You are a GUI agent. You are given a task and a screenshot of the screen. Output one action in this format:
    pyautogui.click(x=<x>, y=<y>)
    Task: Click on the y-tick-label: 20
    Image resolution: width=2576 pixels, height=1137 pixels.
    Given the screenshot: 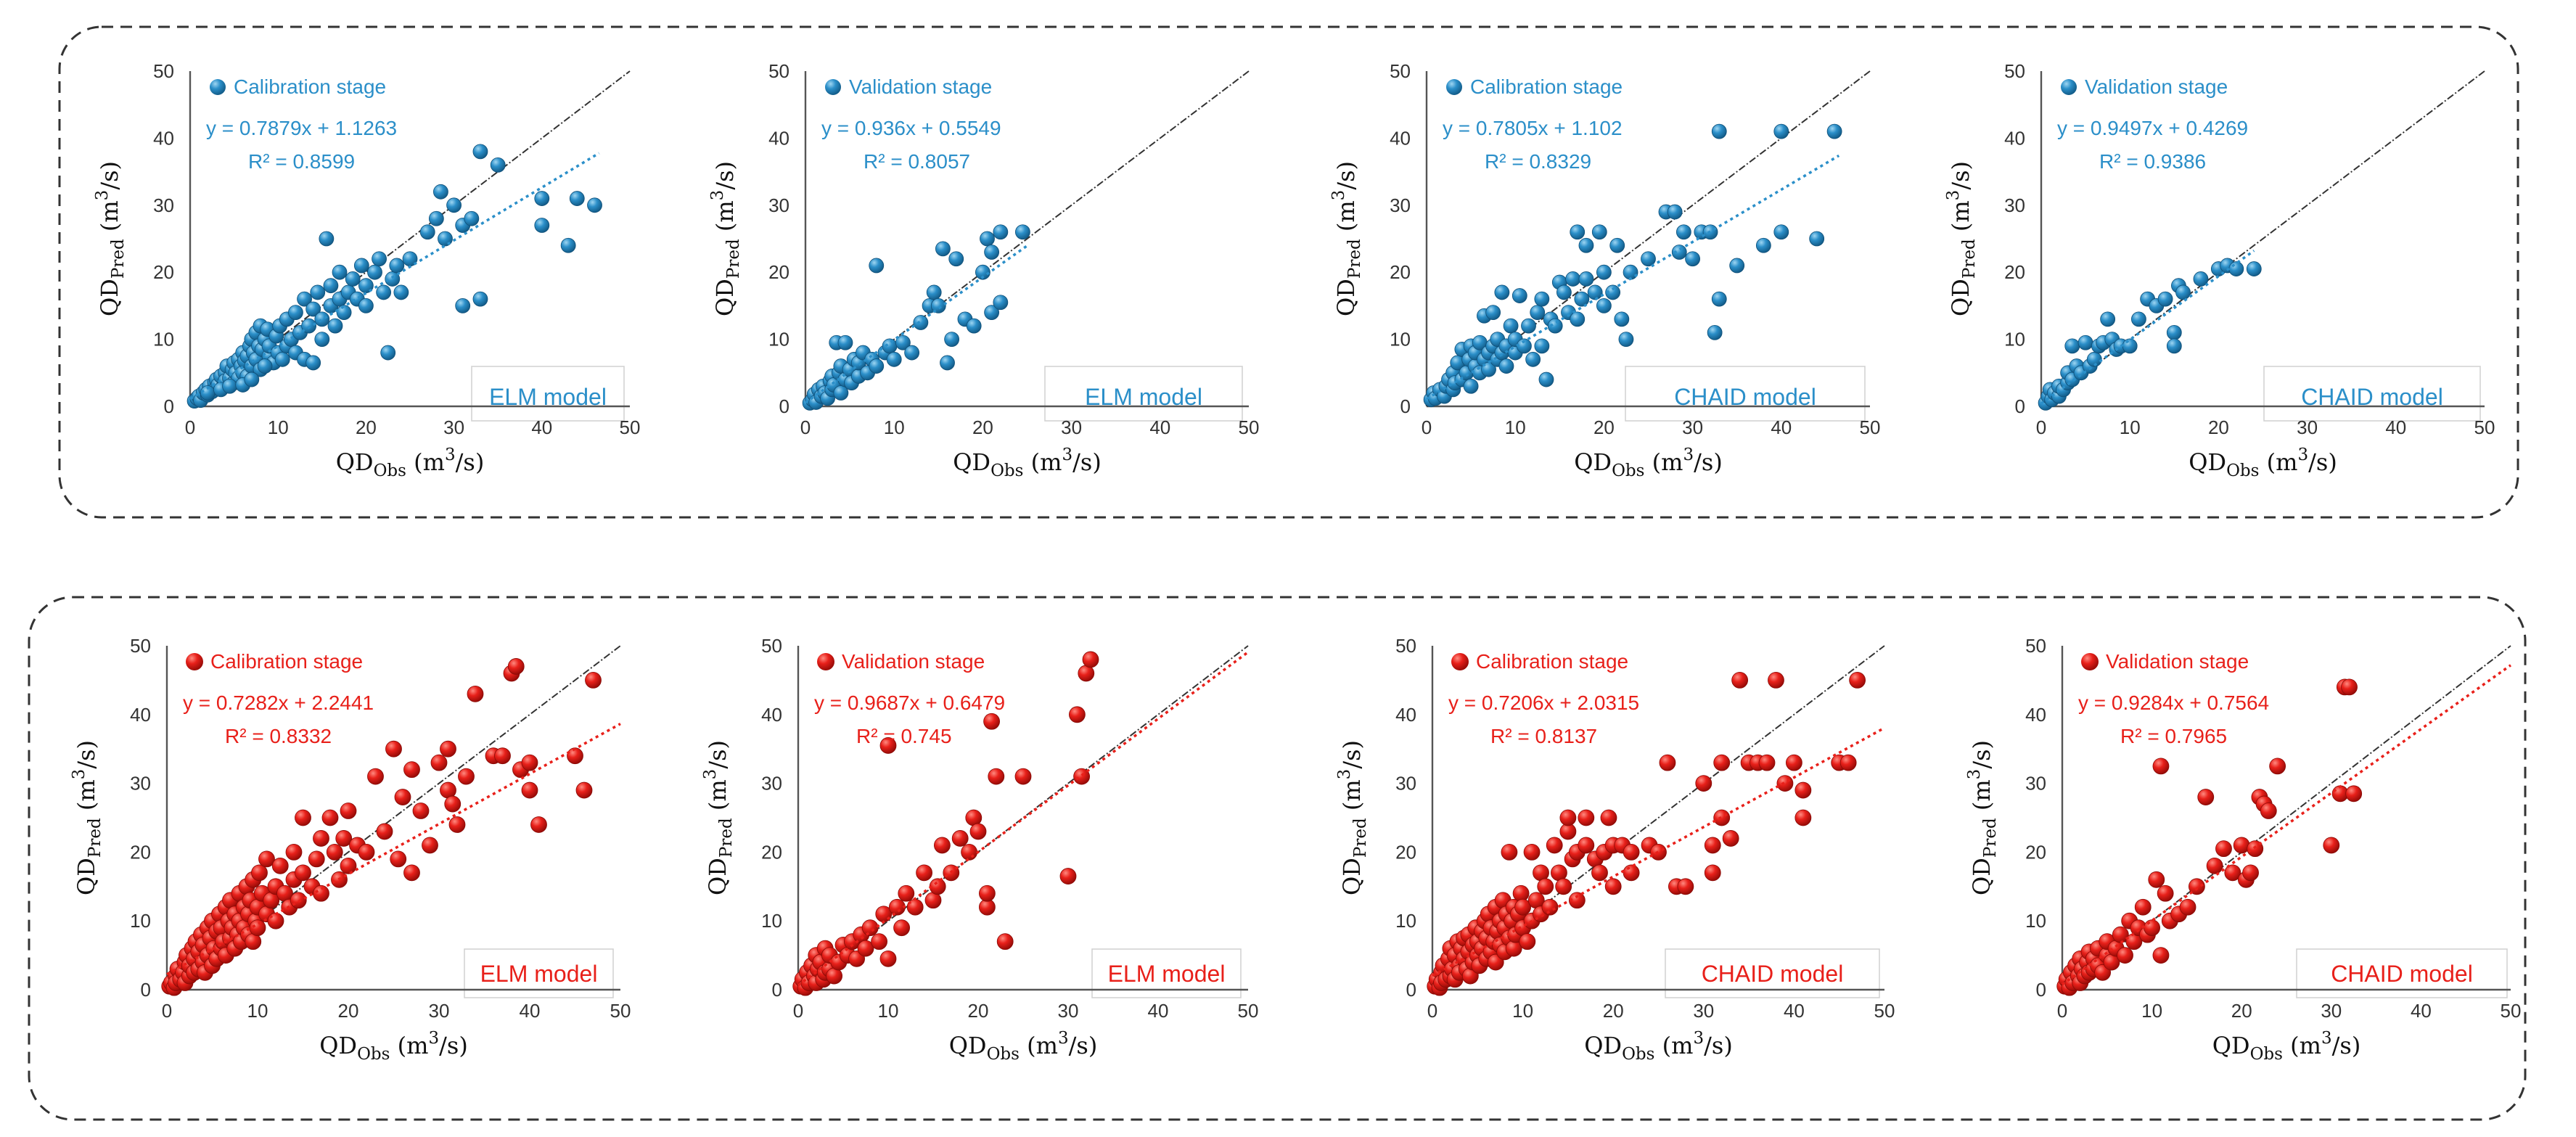 What is the action you would take?
    pyautogui.click(x=140, y=852)
    